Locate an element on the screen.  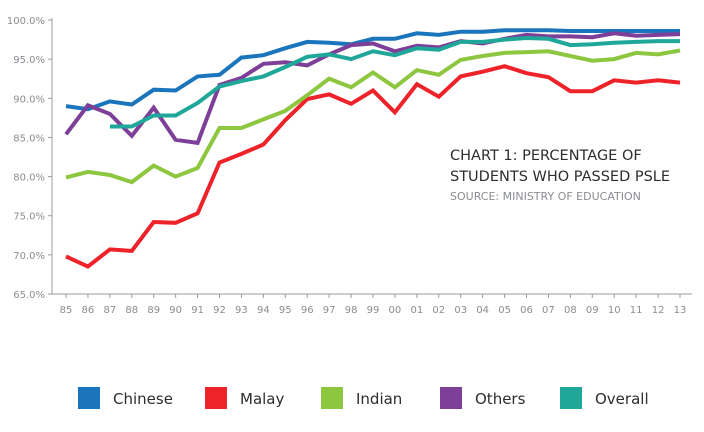
x-tick-label: 89 is located at coordinates (153, 310).